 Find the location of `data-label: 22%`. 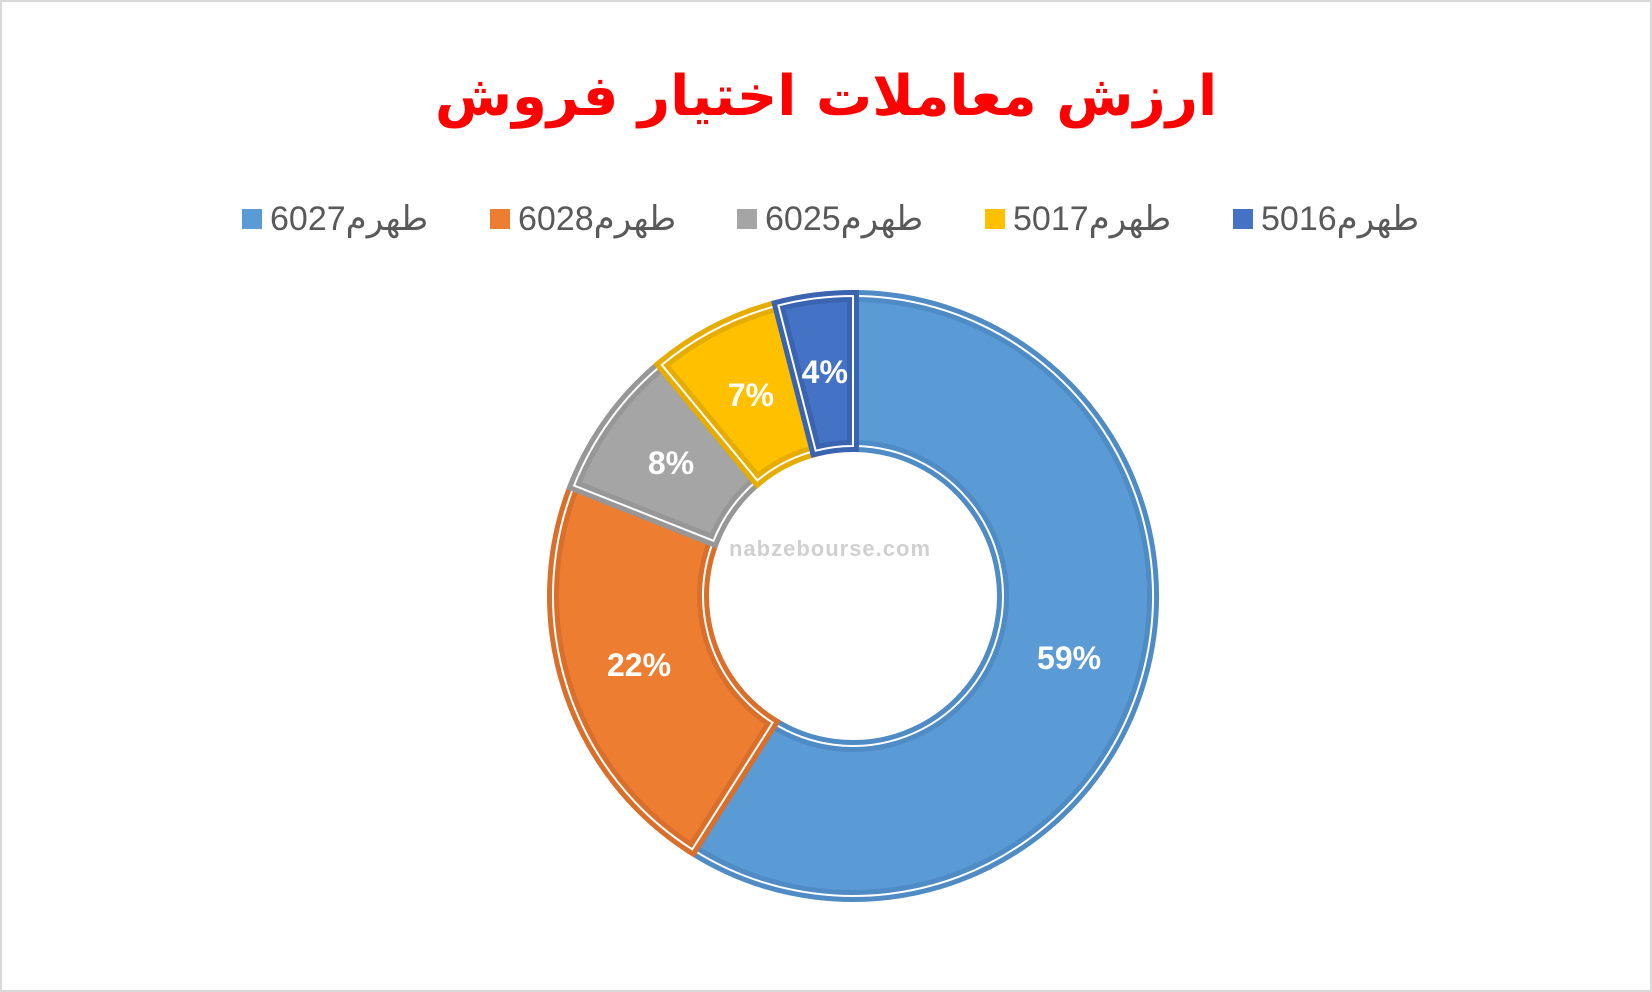

data-label: 22% is located at coordinates (639, 665).